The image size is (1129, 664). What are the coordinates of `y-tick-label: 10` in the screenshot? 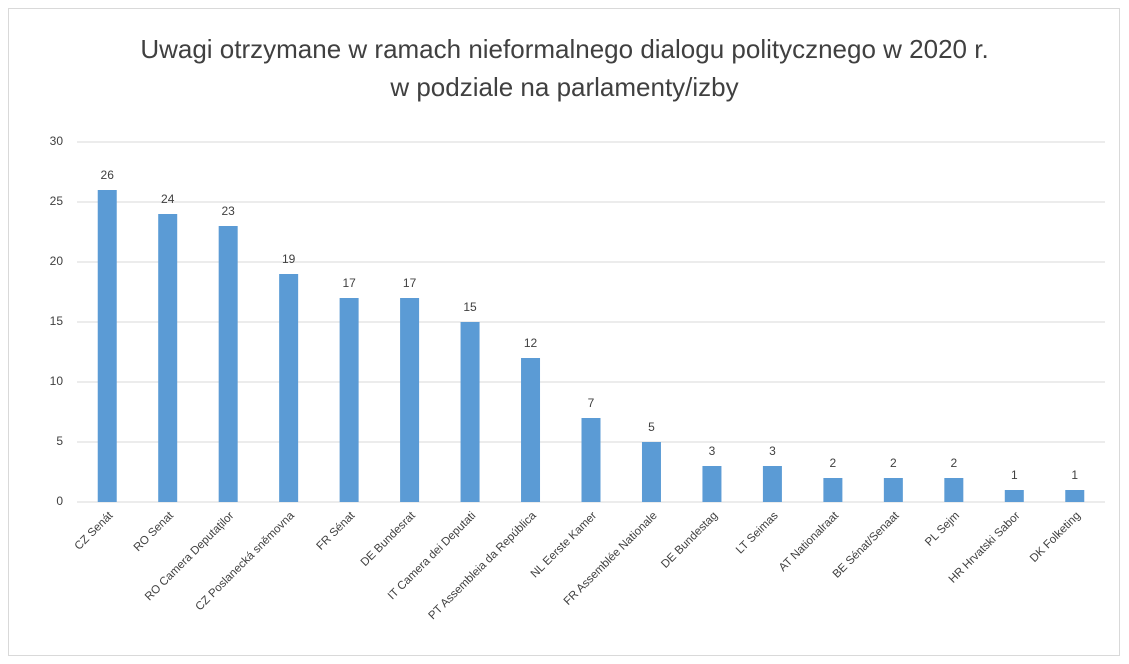 It's located at (57, 381).